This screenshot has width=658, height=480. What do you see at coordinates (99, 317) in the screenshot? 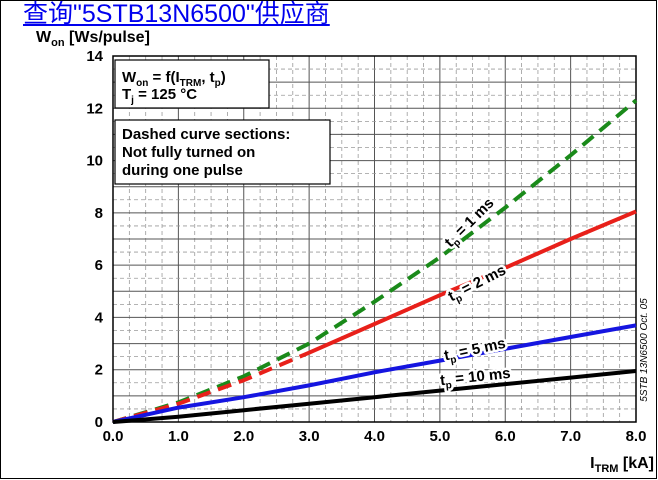
I see `y-tick-label: 4` at bounding box center [99, 317].